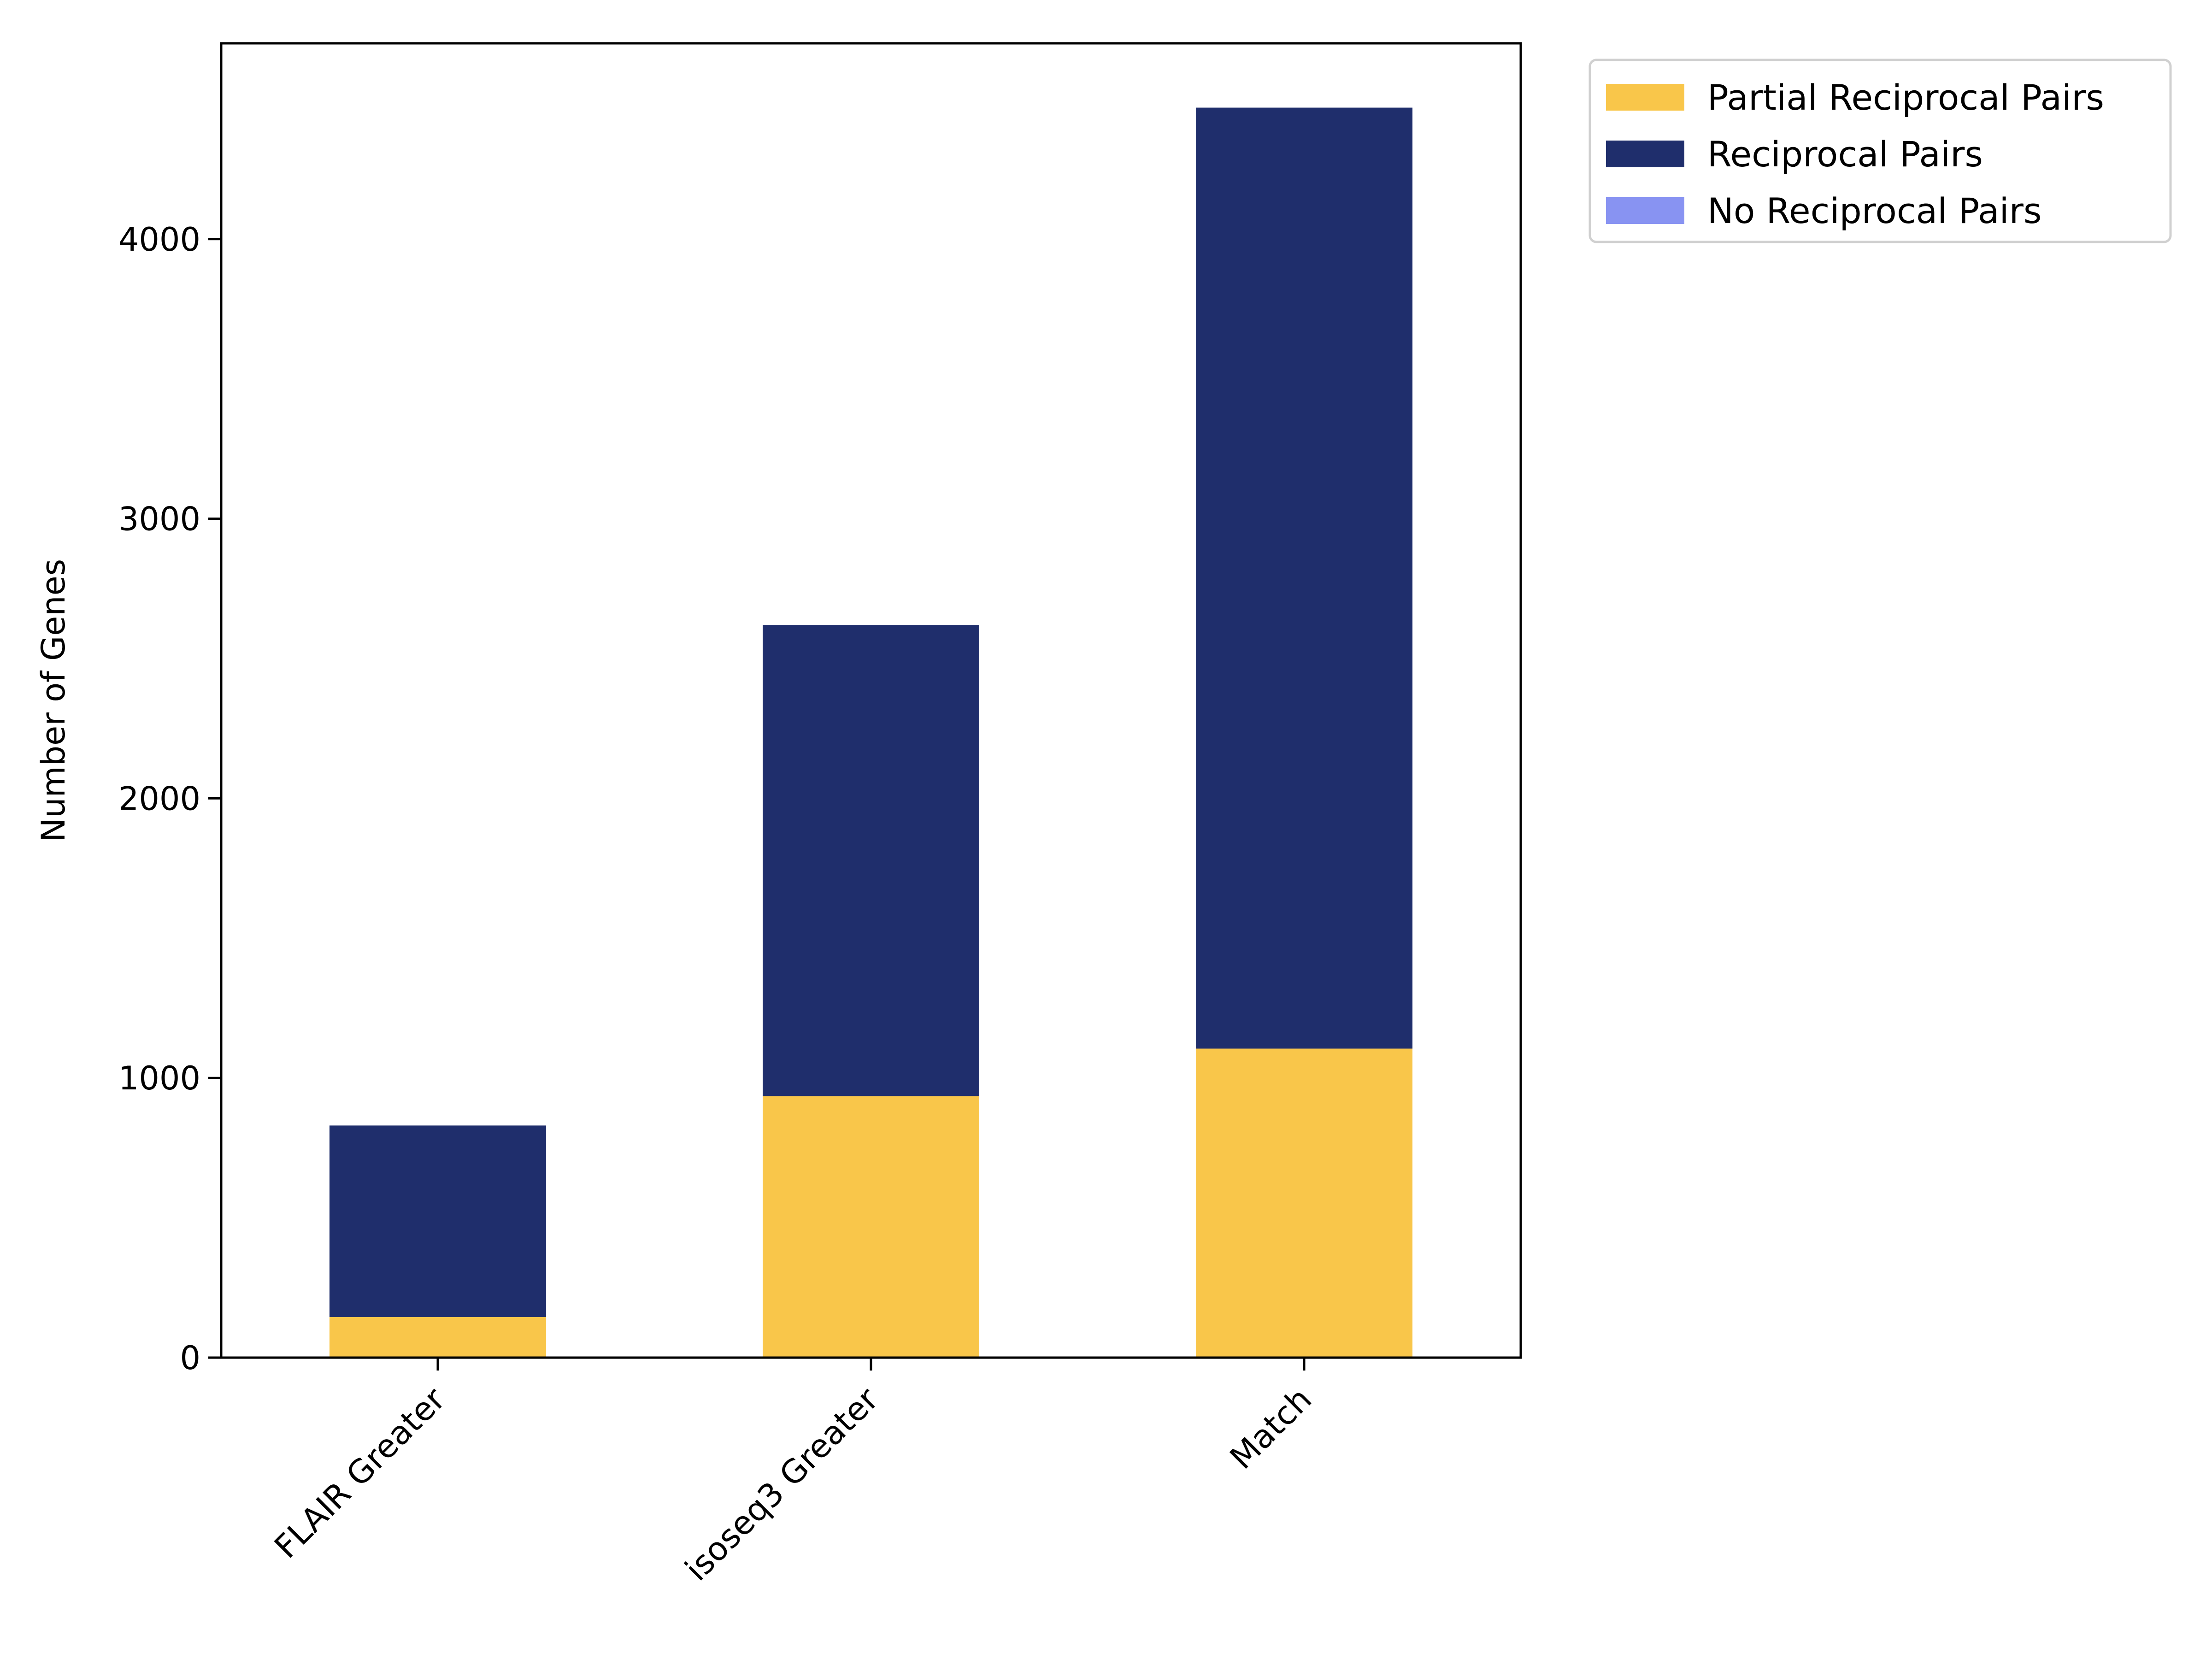 This screenshot has height=1659, width=2212. I want to click on bar-flair-greater-reciprocal-pairs, so click(437, 1221).